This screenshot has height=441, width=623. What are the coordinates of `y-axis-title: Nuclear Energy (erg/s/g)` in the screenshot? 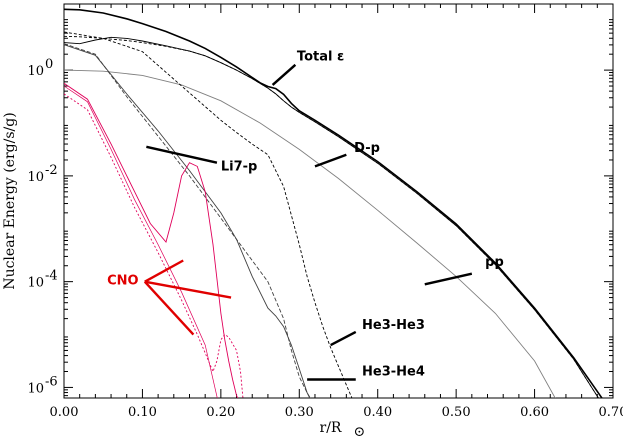 It's located at (10, 200).